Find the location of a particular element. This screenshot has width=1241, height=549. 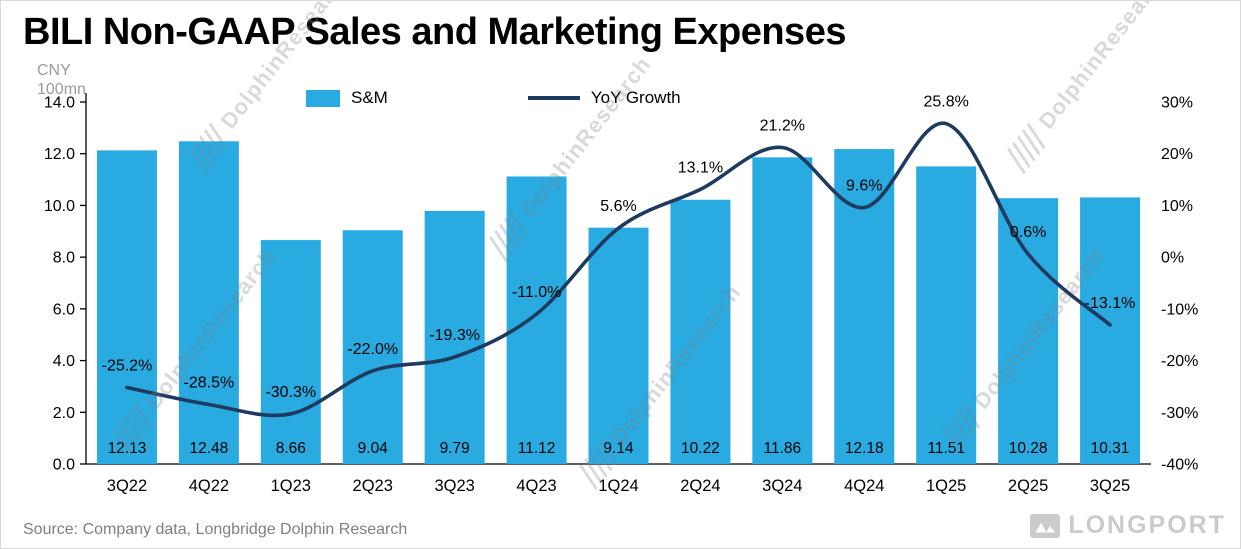

x-axis-label-3Q25: 3Q25 is located at coordinates (1110, 486).